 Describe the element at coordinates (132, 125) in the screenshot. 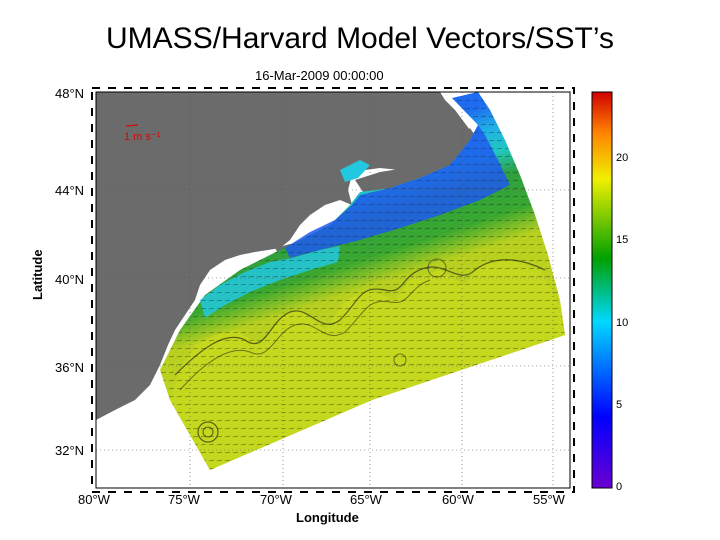

I see `scale-arrow` at that location.